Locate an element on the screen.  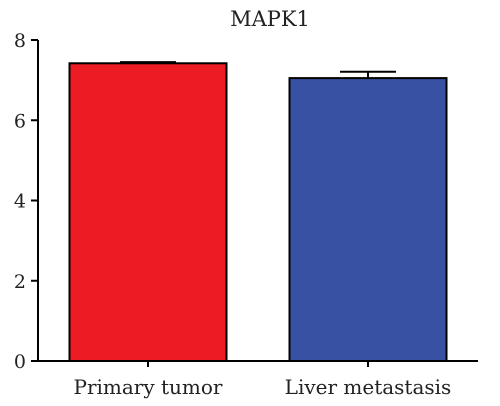
x-tick-label: Primary tumor is located at coordinates (147, 387).